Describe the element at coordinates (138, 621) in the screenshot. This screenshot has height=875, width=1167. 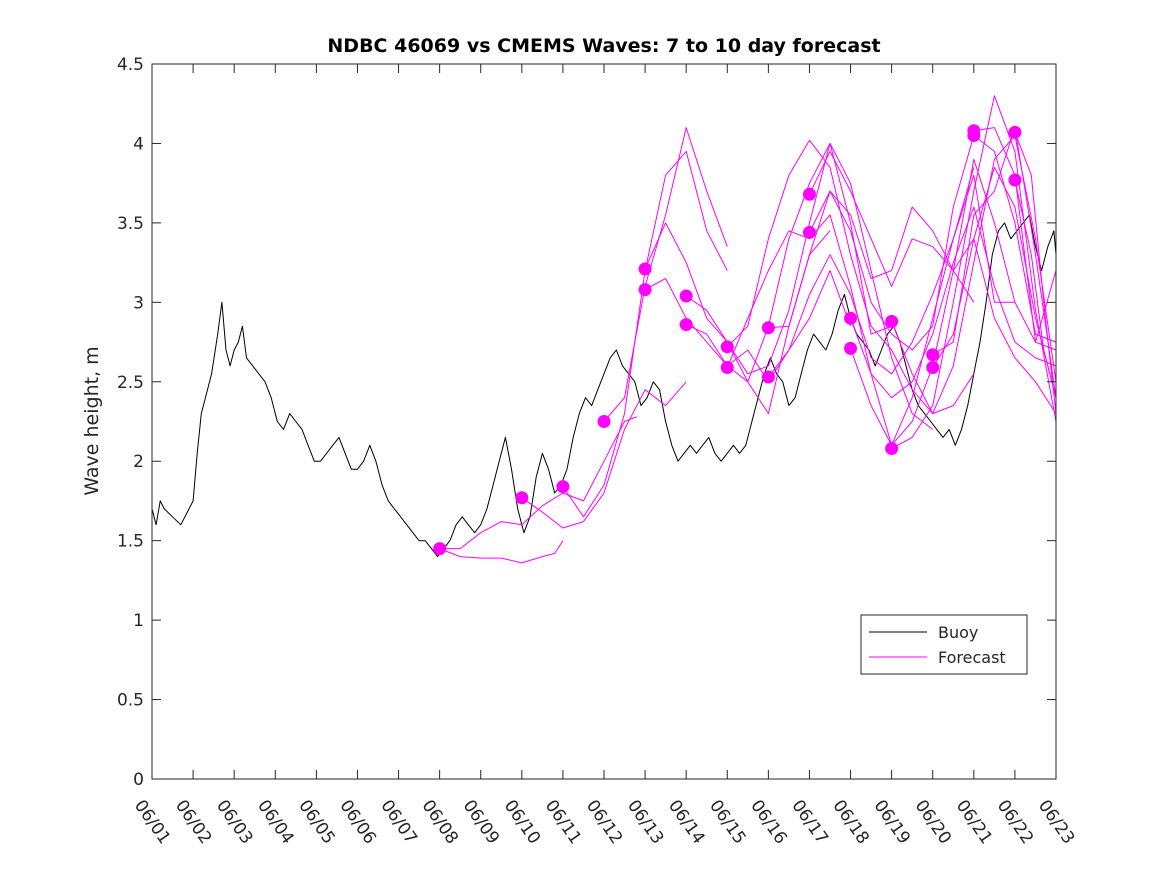
I see `y-tick-label: 1` at that location.